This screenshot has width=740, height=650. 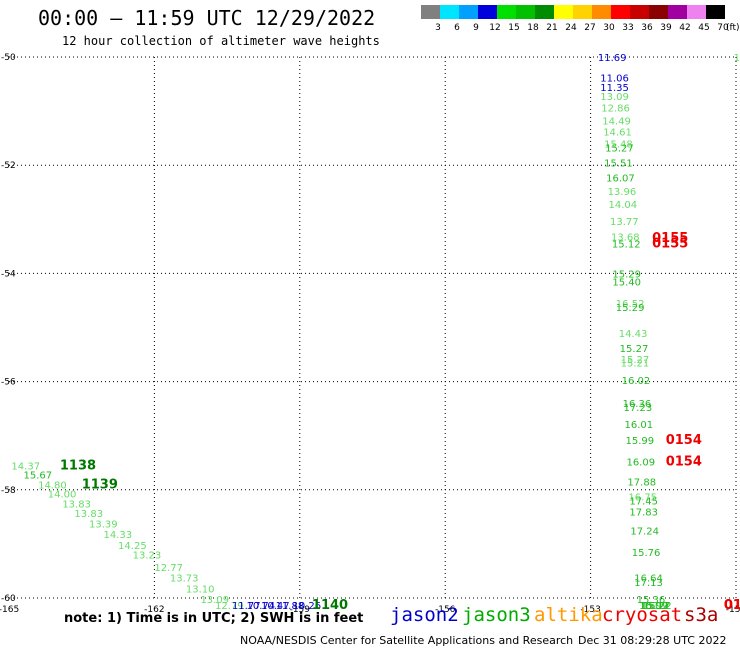 What do you see at coordinates (8, 491) in the screenshot?
I see `y-tick-label: -58` at bounding box center [8, 491].